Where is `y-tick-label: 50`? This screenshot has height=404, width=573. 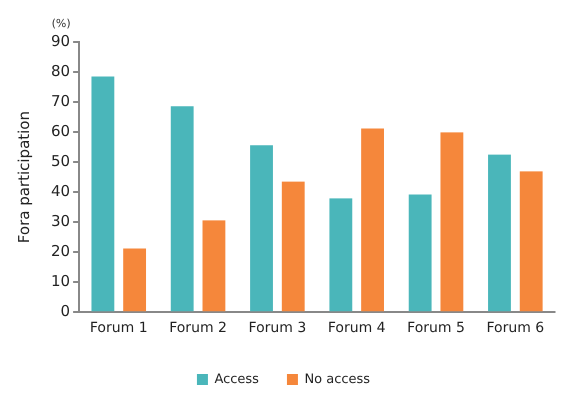 y-tick-label: 50 is located at coordinates (60, 161).